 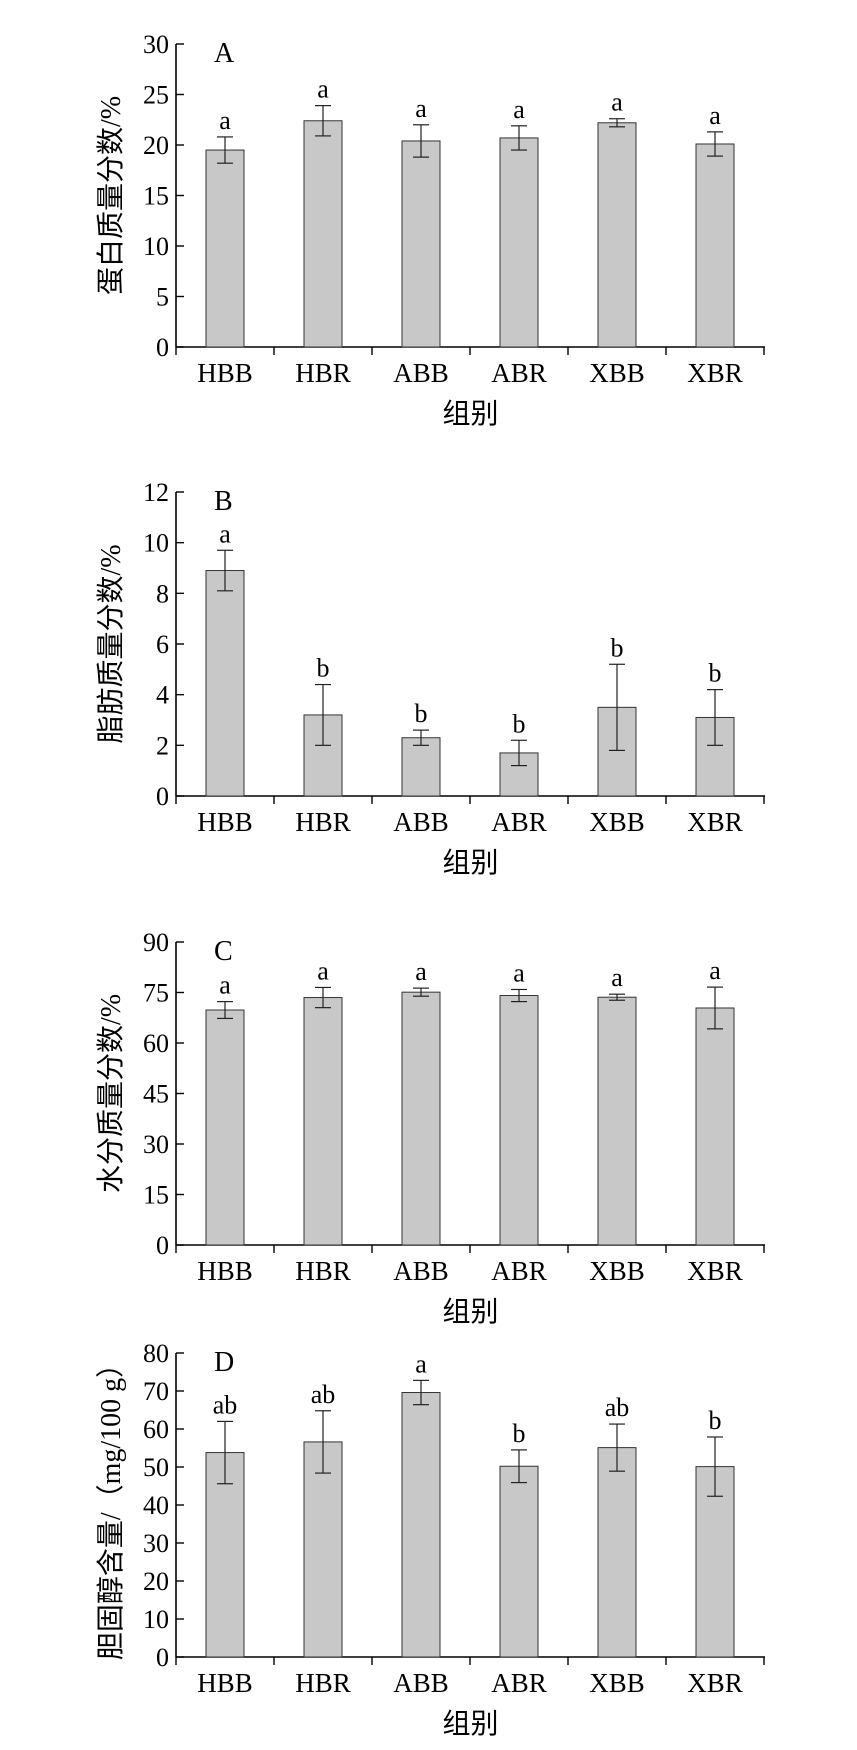 What do you see at coordinates (162, 745) in the screenshot?
I see `y-tick-label: 2` at bounding box center [162, 745].